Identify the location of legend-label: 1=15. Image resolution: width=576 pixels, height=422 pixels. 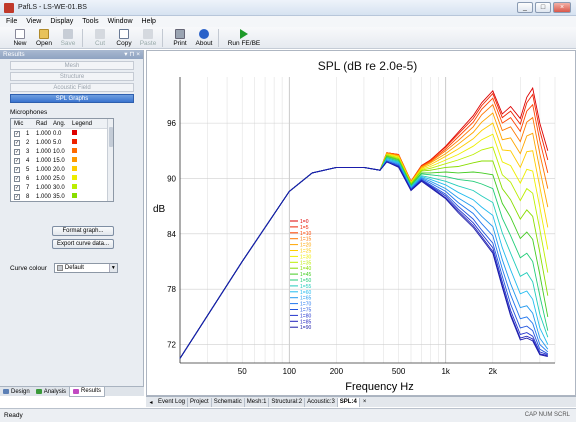
(305, 240).